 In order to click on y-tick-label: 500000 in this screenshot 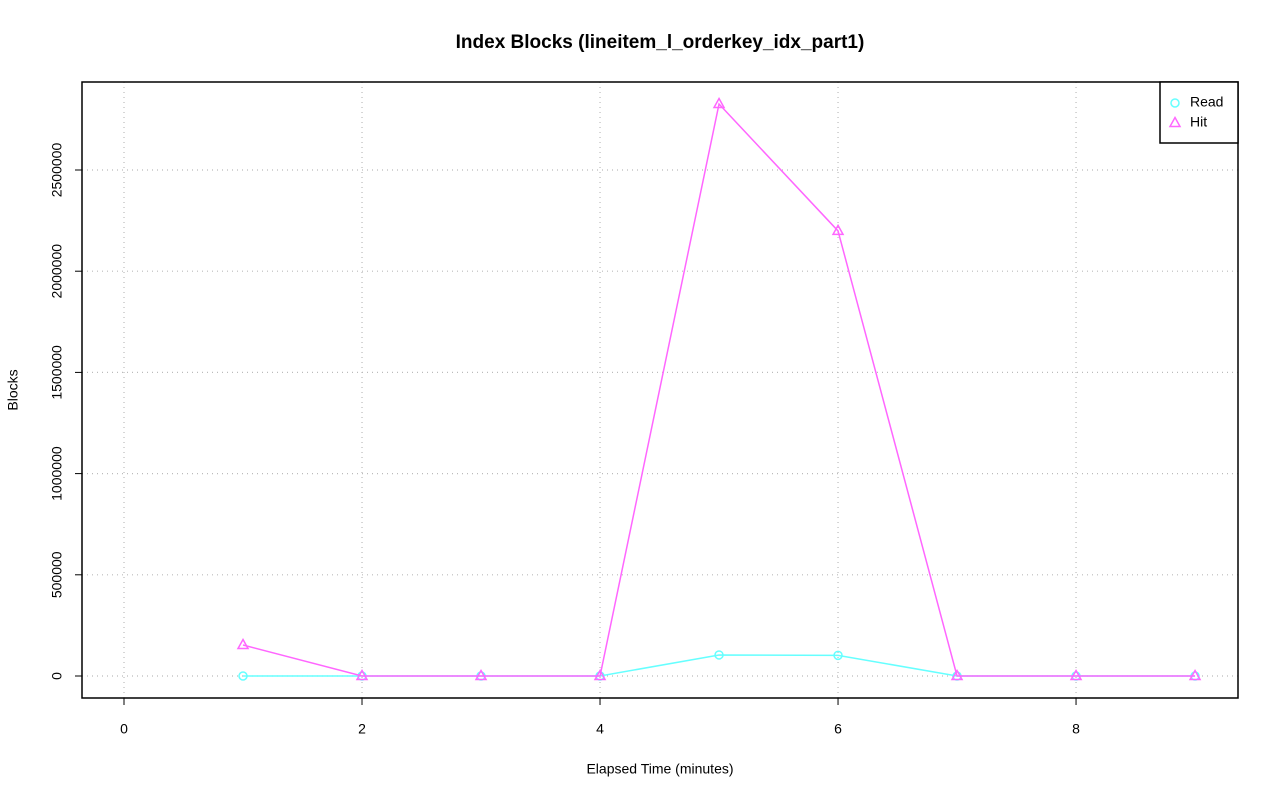, I will do `click(57, 574)`.